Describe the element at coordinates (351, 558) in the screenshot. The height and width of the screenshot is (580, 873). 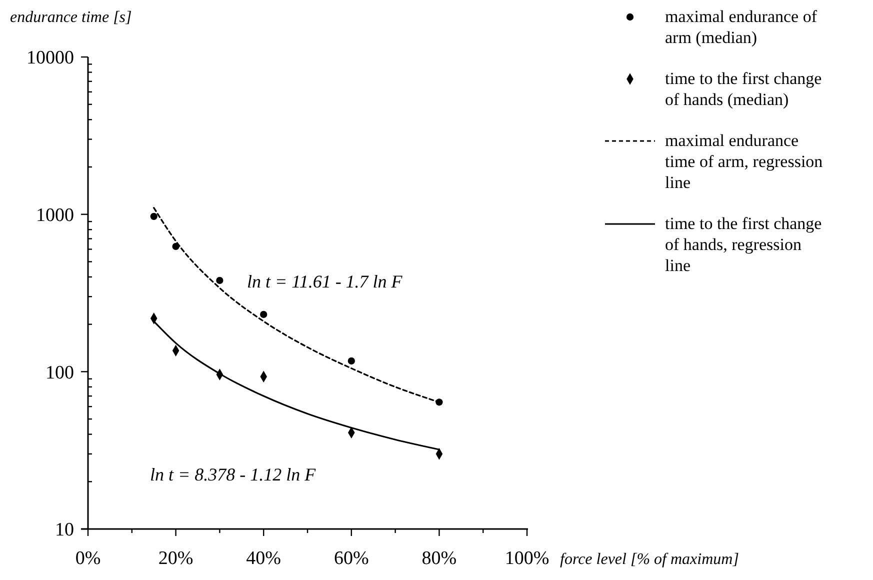
I see `x-tick-label: 60%` at that location.